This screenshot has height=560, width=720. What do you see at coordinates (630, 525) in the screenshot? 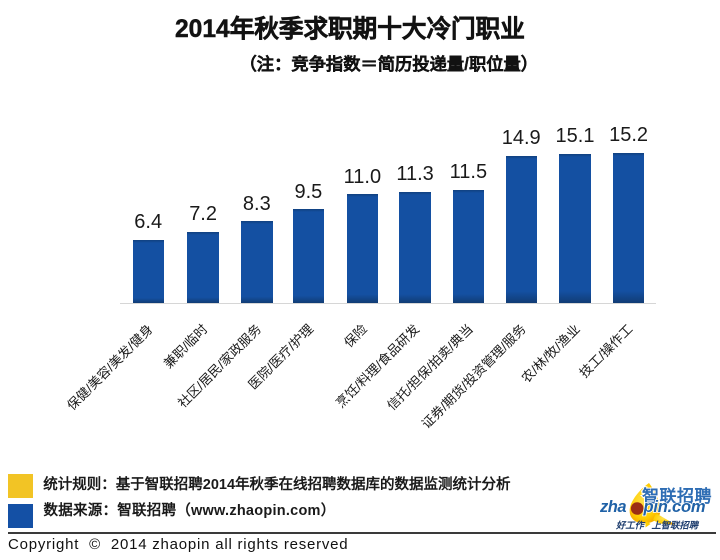
I see `svg-text: 好工作` at bounding box center [630, 525].